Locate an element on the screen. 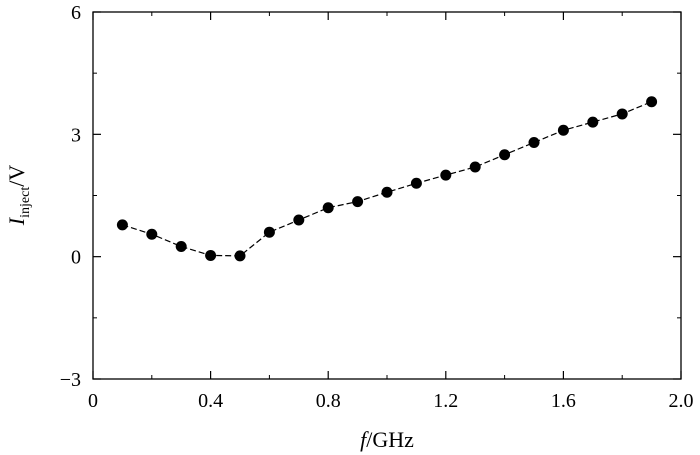 The height and width of the screenshot is (455, 700). x-tick-label: 0.4 is located at coordinates (210, 401).